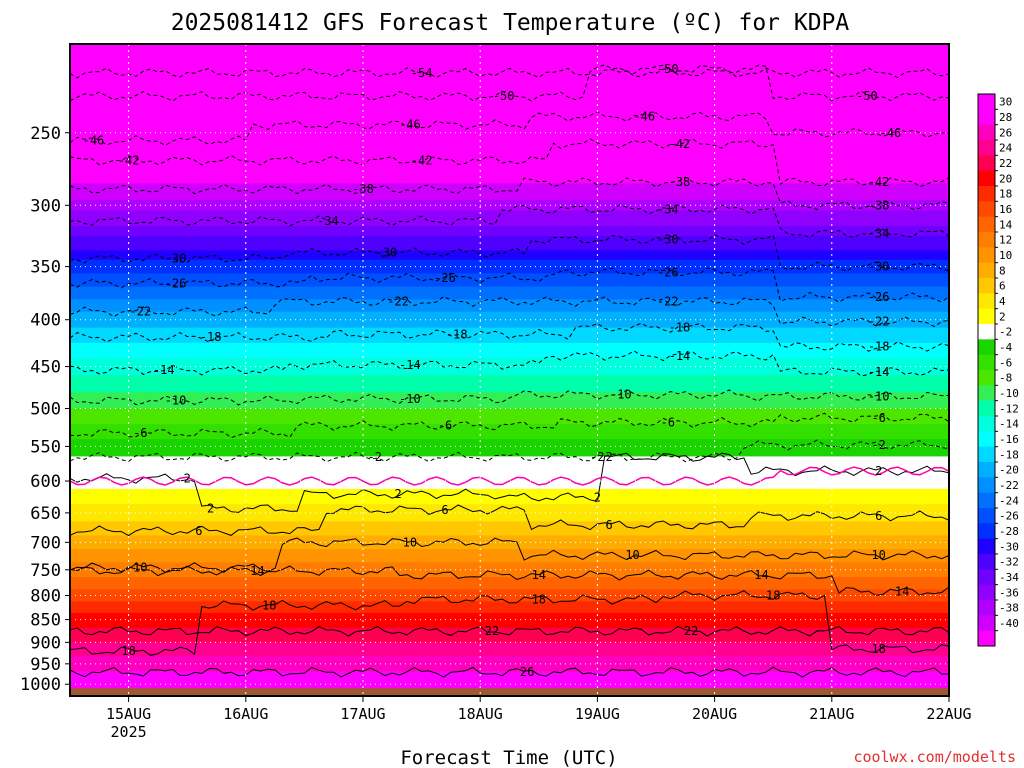  Describe the element at coordinates (45, 571) in the screenshot. I see `y-tick-label: 750` at that location.